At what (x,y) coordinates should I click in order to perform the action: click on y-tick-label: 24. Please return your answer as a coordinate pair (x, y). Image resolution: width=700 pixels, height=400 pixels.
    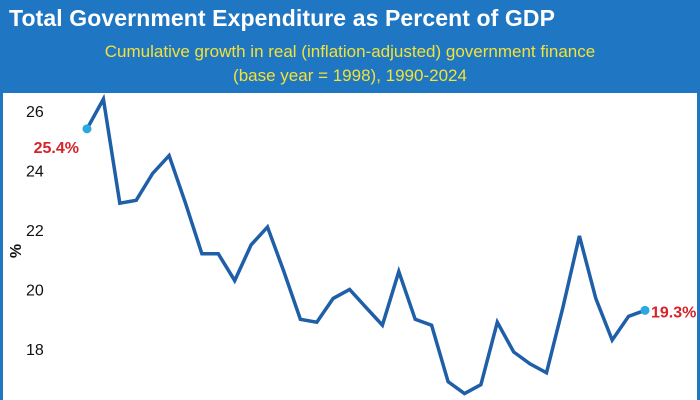
    Looking at the image, I should click on (35, 172).